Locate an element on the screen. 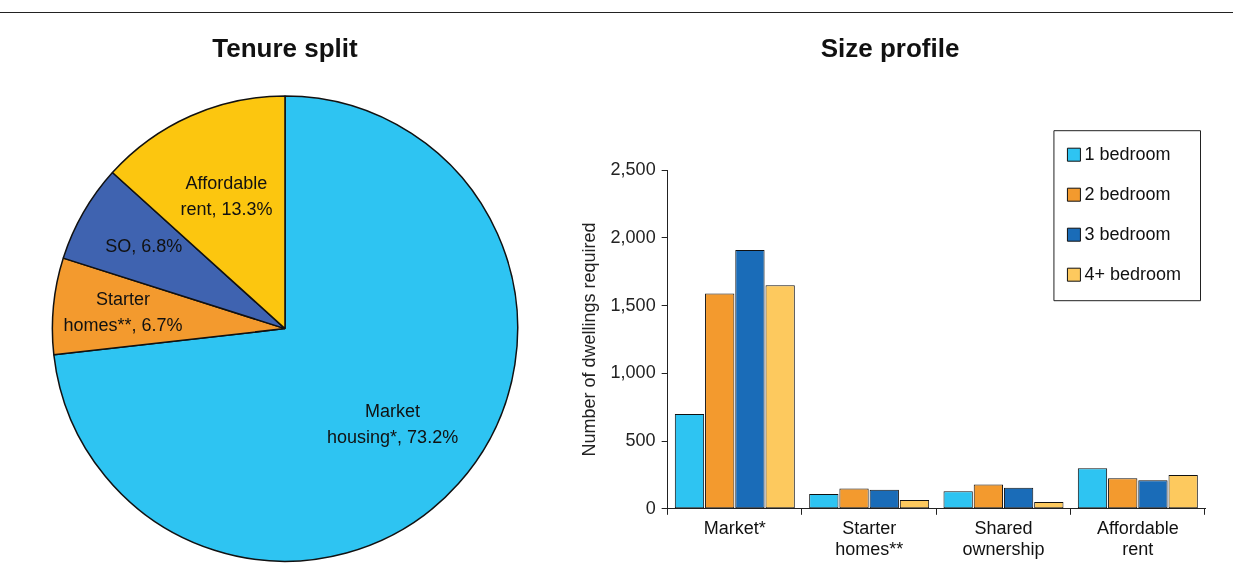 This screenshot has height=564, width=1233. y-axis-title: Number of dwellings required is located at coordinates (588, 339).